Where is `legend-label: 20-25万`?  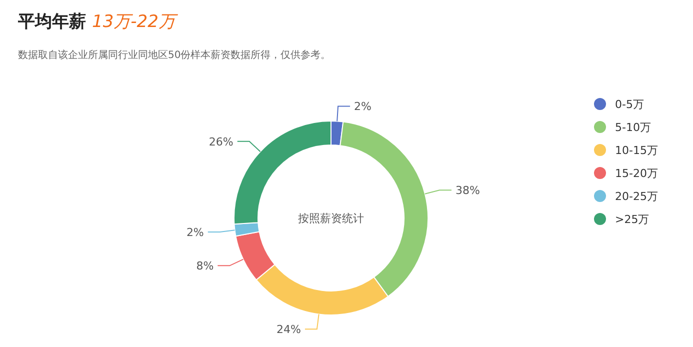
legend-label: 20-25万 is located at coordinates (636, 196).